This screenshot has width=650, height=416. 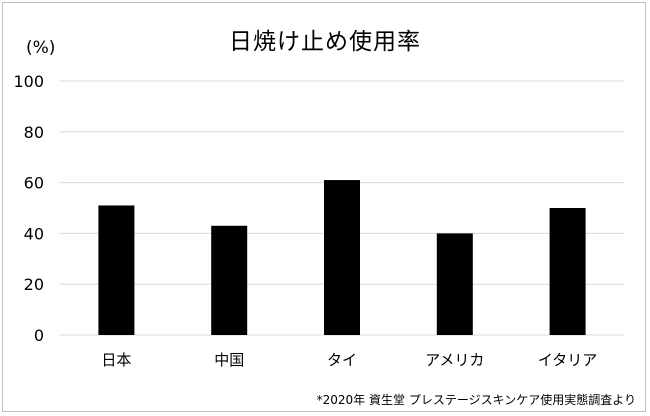 What do you see at coordinates (325, 42) in the screenshot?
I see `chart-title: 日焼け止め使用率` at bounding box center [325, 42].